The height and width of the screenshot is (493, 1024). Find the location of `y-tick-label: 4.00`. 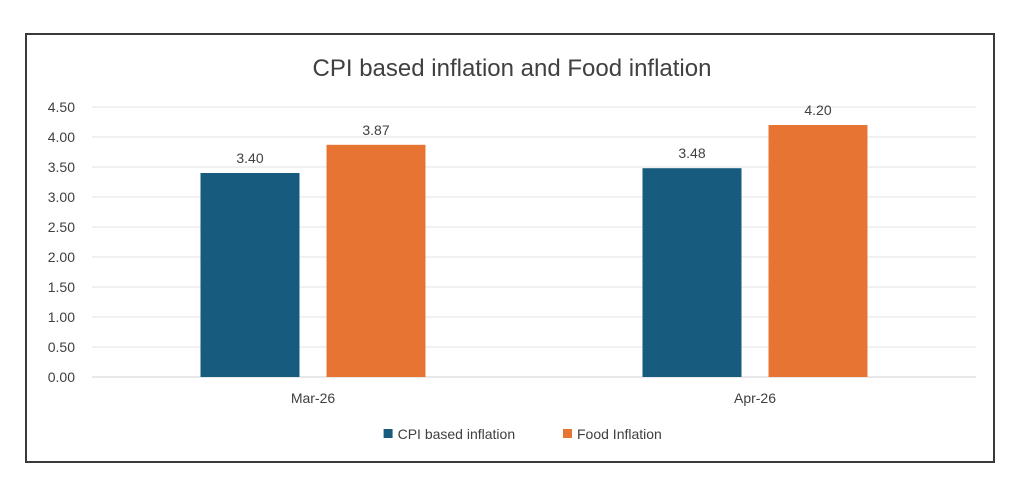

y-tick-label: 4.00 is located at coordinates (61, 137).